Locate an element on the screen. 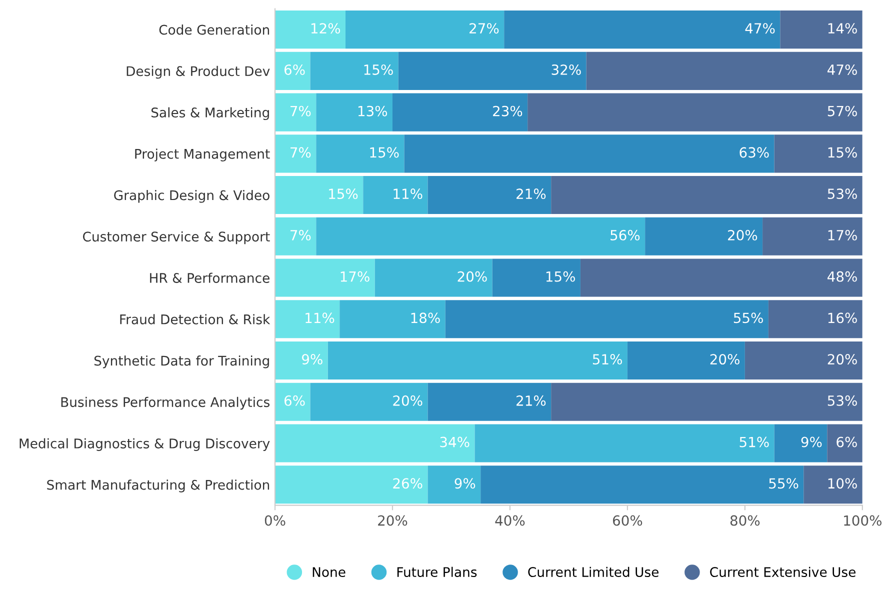 Image resolution: width=890 pixels, height=591 pixels. y-tick-label: Design & Product Dev is located at coordinates (198, 72).